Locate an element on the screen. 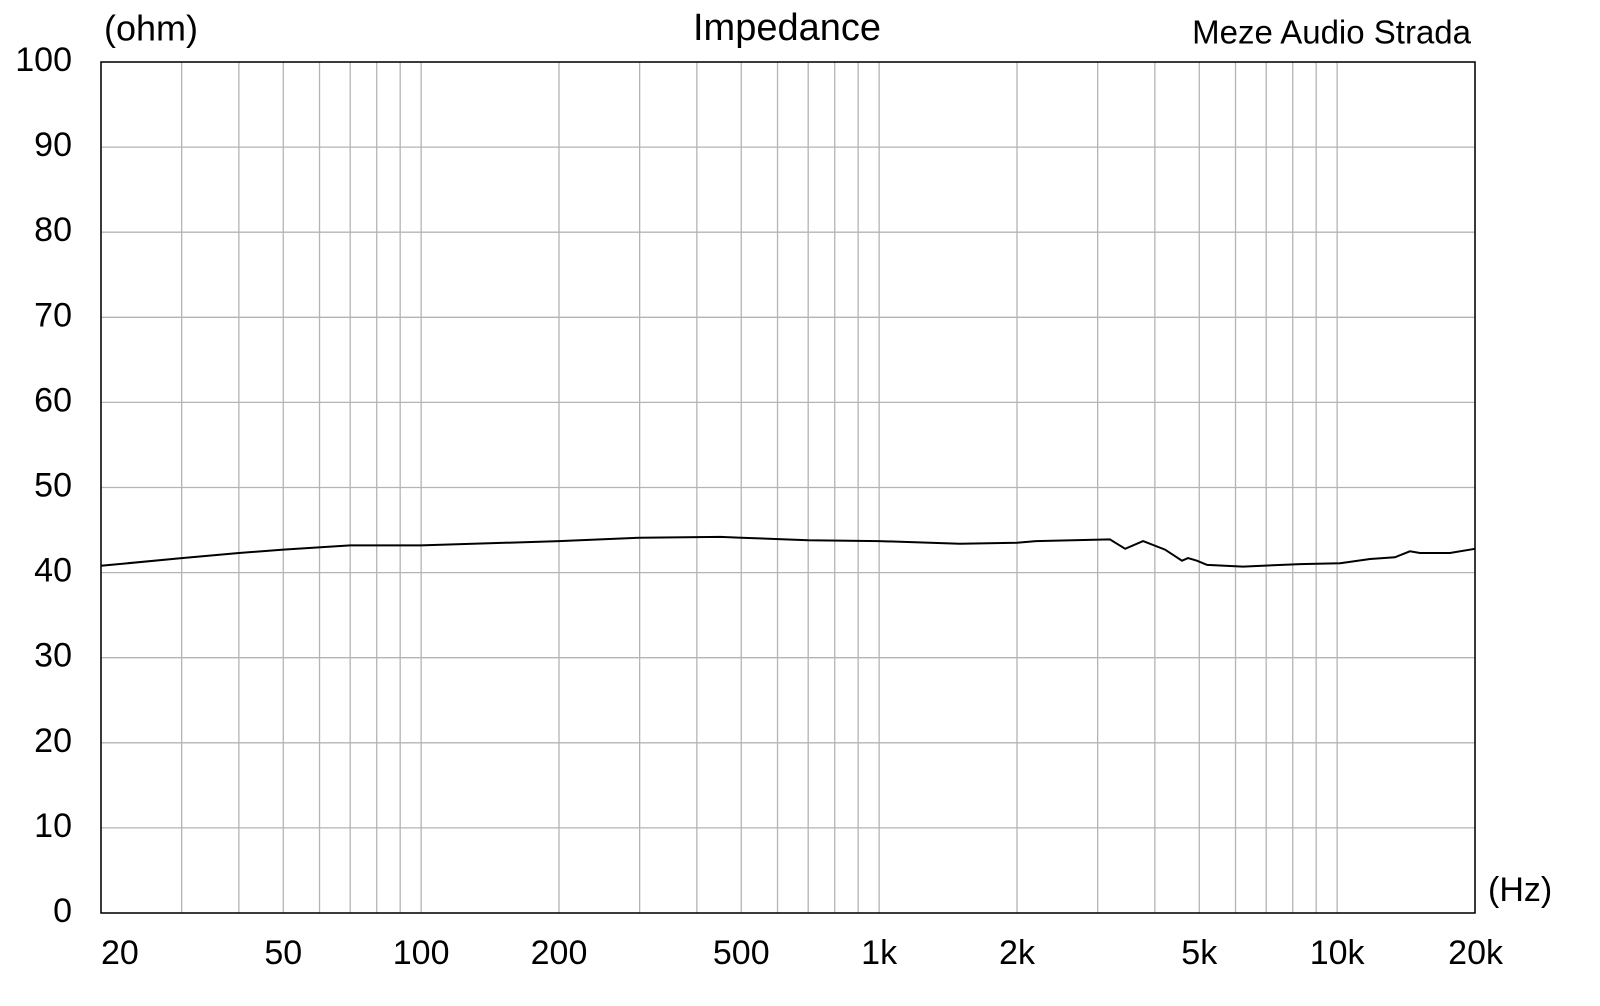 The height and width of the screenshot is (1006, 1600). y-tick-label: 90 is located at coordinates (53, 145).